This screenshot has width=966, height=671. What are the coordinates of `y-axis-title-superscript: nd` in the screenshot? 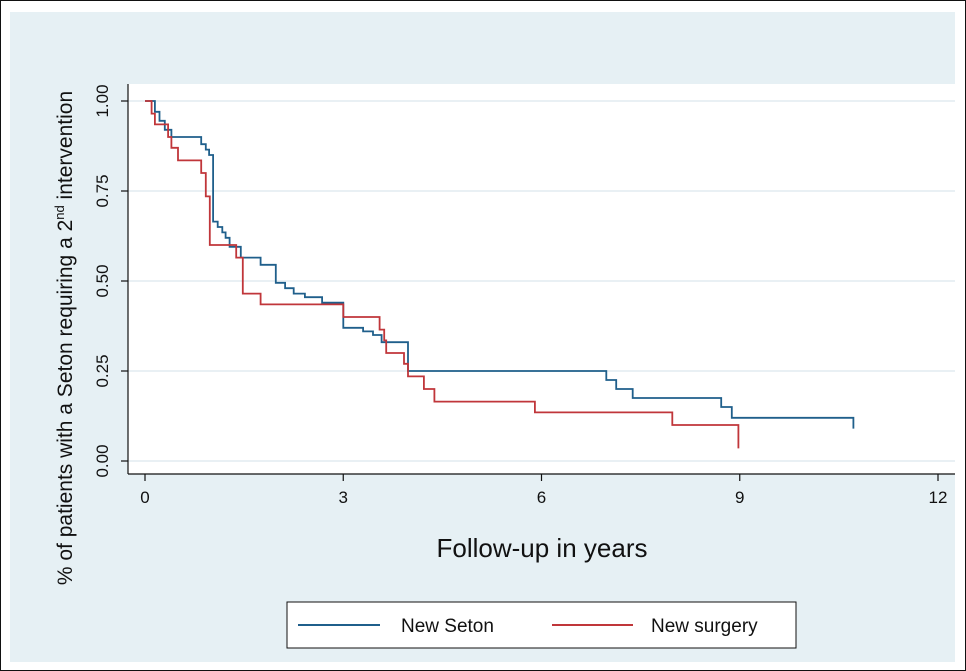 It's located at (59, 212).